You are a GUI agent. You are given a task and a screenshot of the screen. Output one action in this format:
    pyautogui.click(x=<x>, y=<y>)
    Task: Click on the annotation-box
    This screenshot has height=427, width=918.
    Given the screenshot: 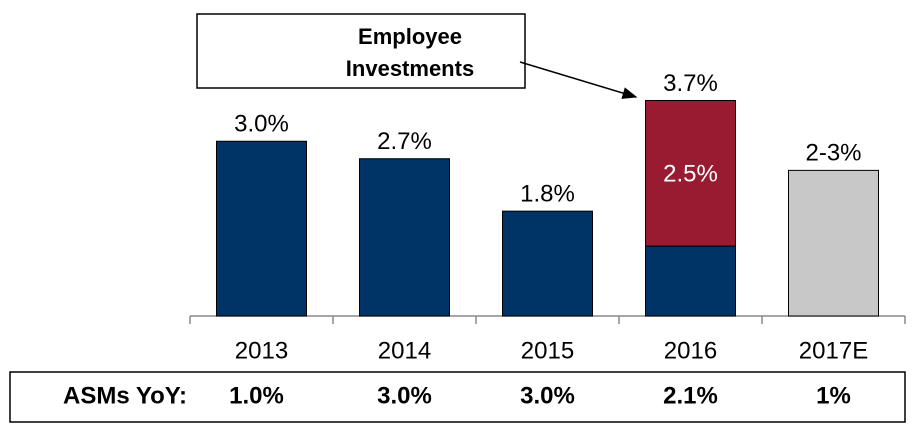 What is the action you would take?
    pyautogui.click(x=361, y=51)
    